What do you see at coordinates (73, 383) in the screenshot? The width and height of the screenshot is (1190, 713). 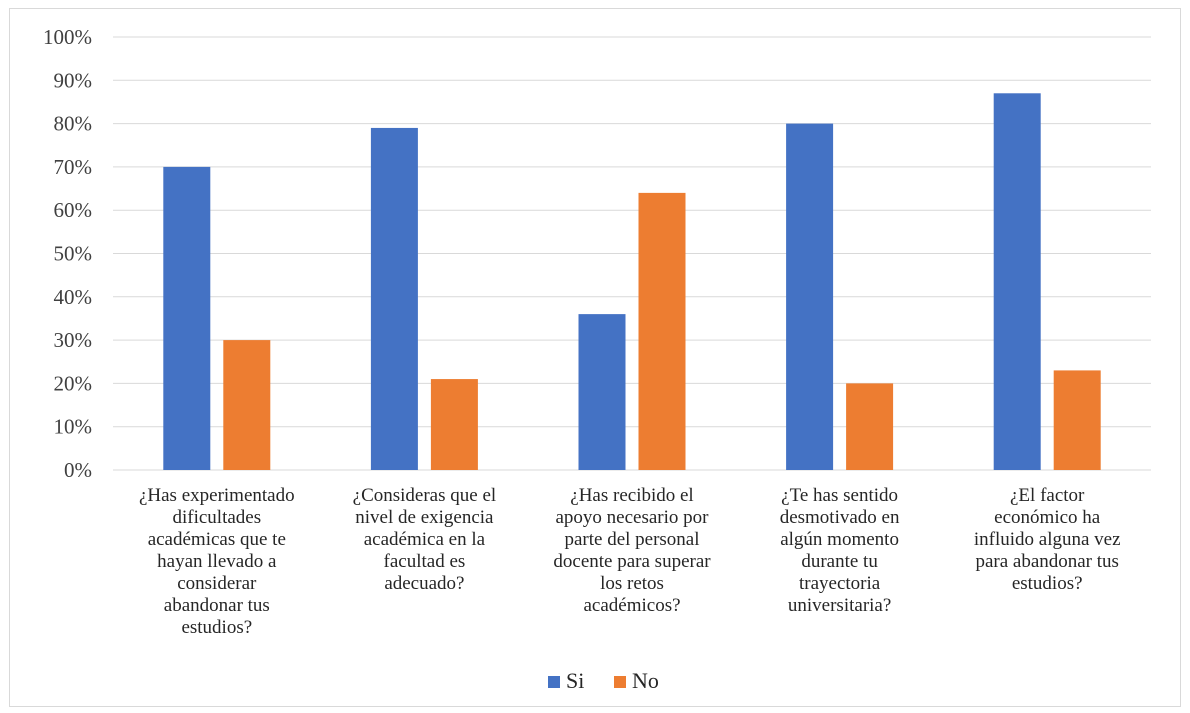 I see `y-tick-label: 20%` at bounding box center [73, 383].